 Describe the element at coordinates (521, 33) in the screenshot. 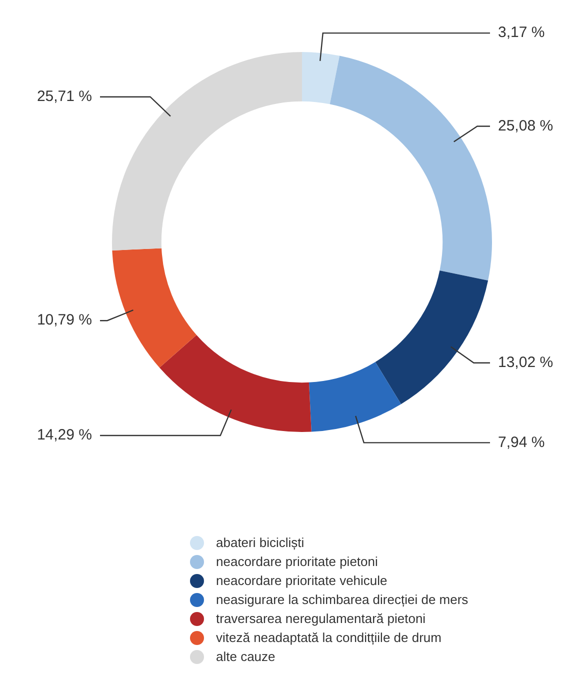

I see `data-label: 3,17 %` at that location.